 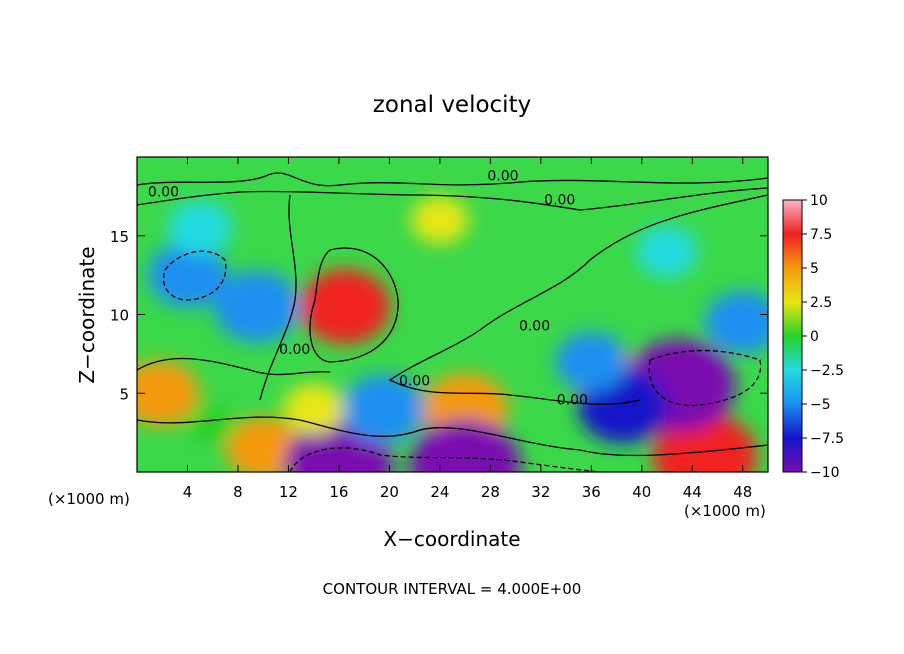 What do you see at coordinates (87, 314) in the screenshot?
I see `y-axis-label: Z−coordinate` at bounding box center [87, 314].